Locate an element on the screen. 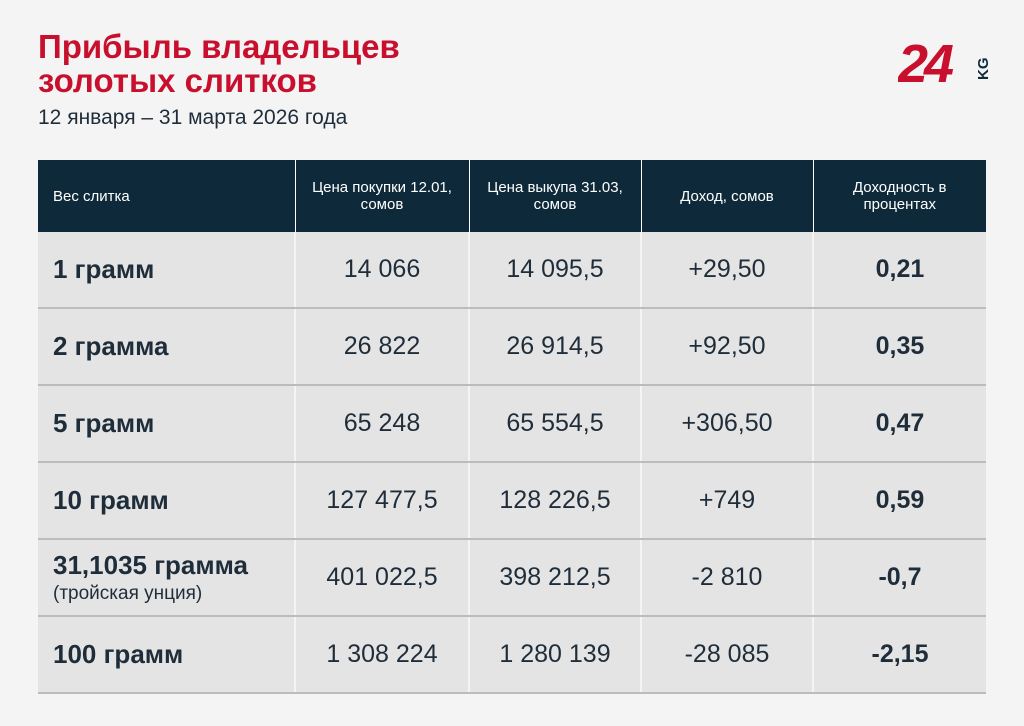  col-header-income: Доход, сомов is located at coordinates (726, 196).